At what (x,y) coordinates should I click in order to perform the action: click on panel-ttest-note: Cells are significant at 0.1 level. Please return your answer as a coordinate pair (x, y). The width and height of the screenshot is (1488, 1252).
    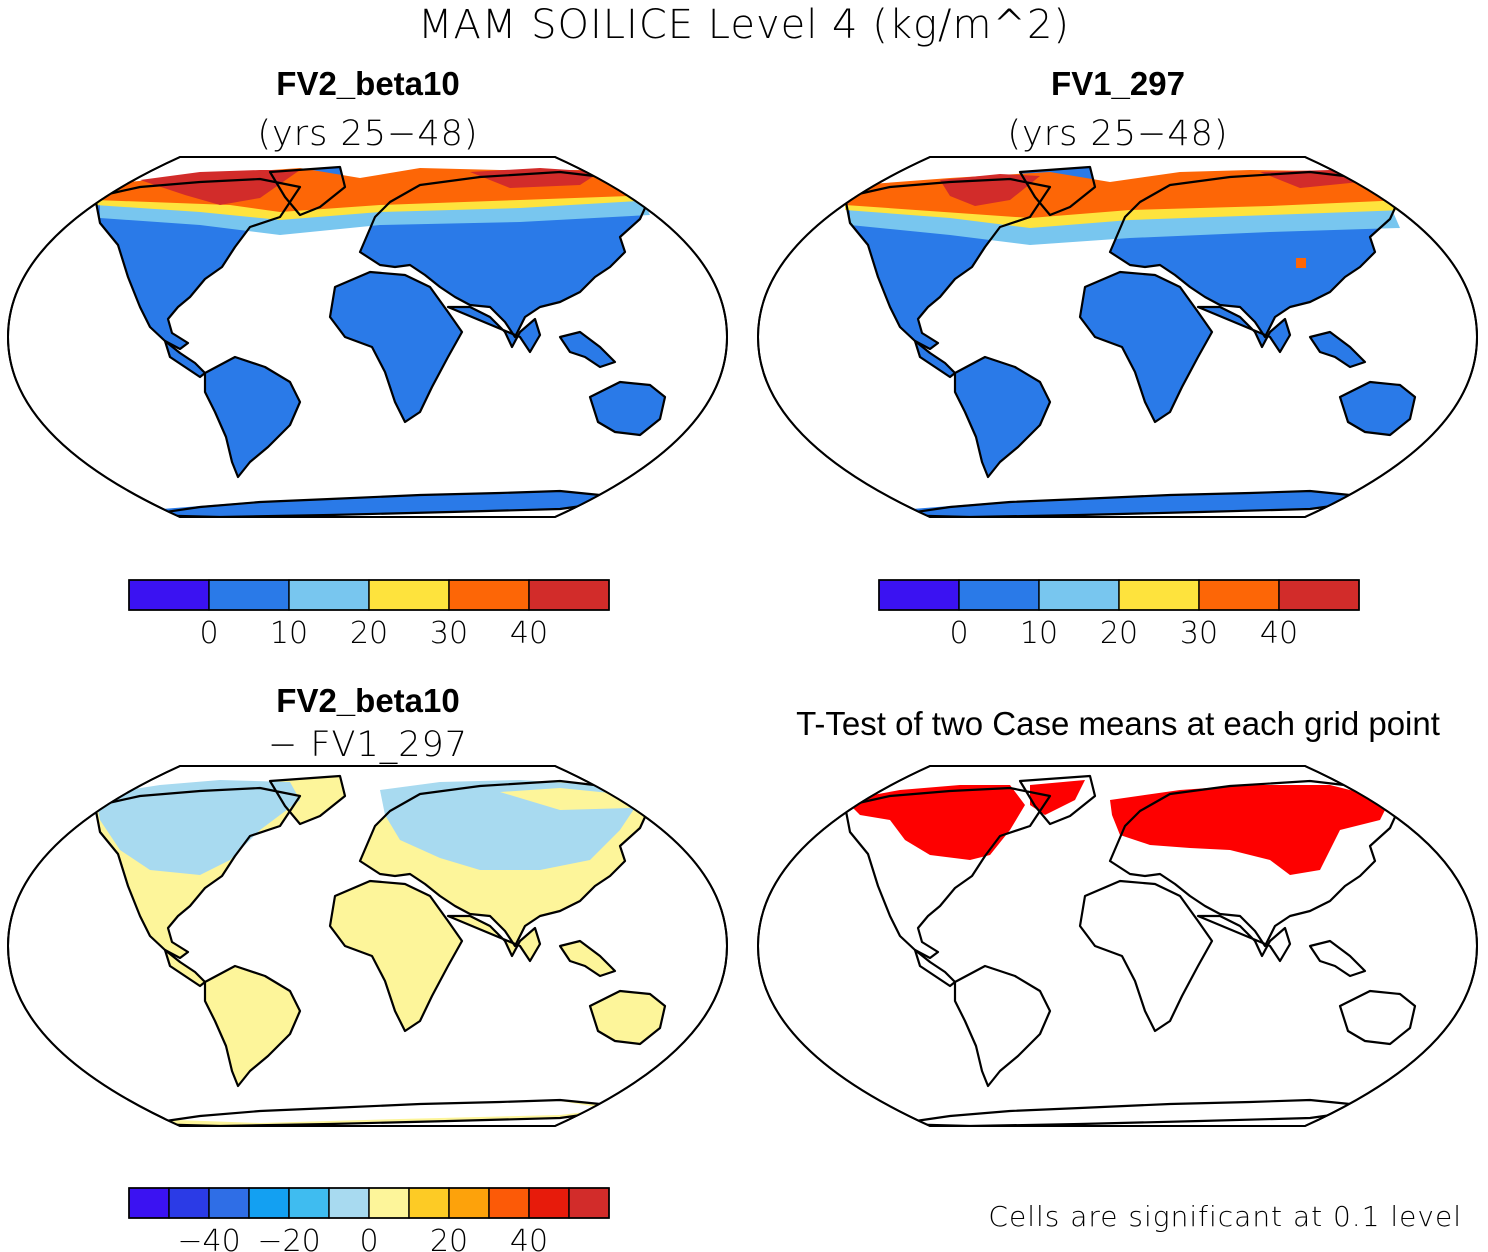
    Looking at the image, I should click on (1225, 1216).